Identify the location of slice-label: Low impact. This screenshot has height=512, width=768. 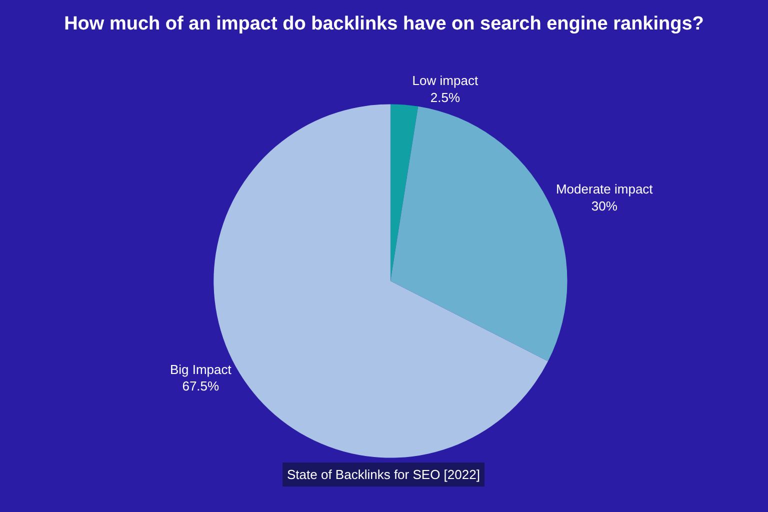
(445, 80).